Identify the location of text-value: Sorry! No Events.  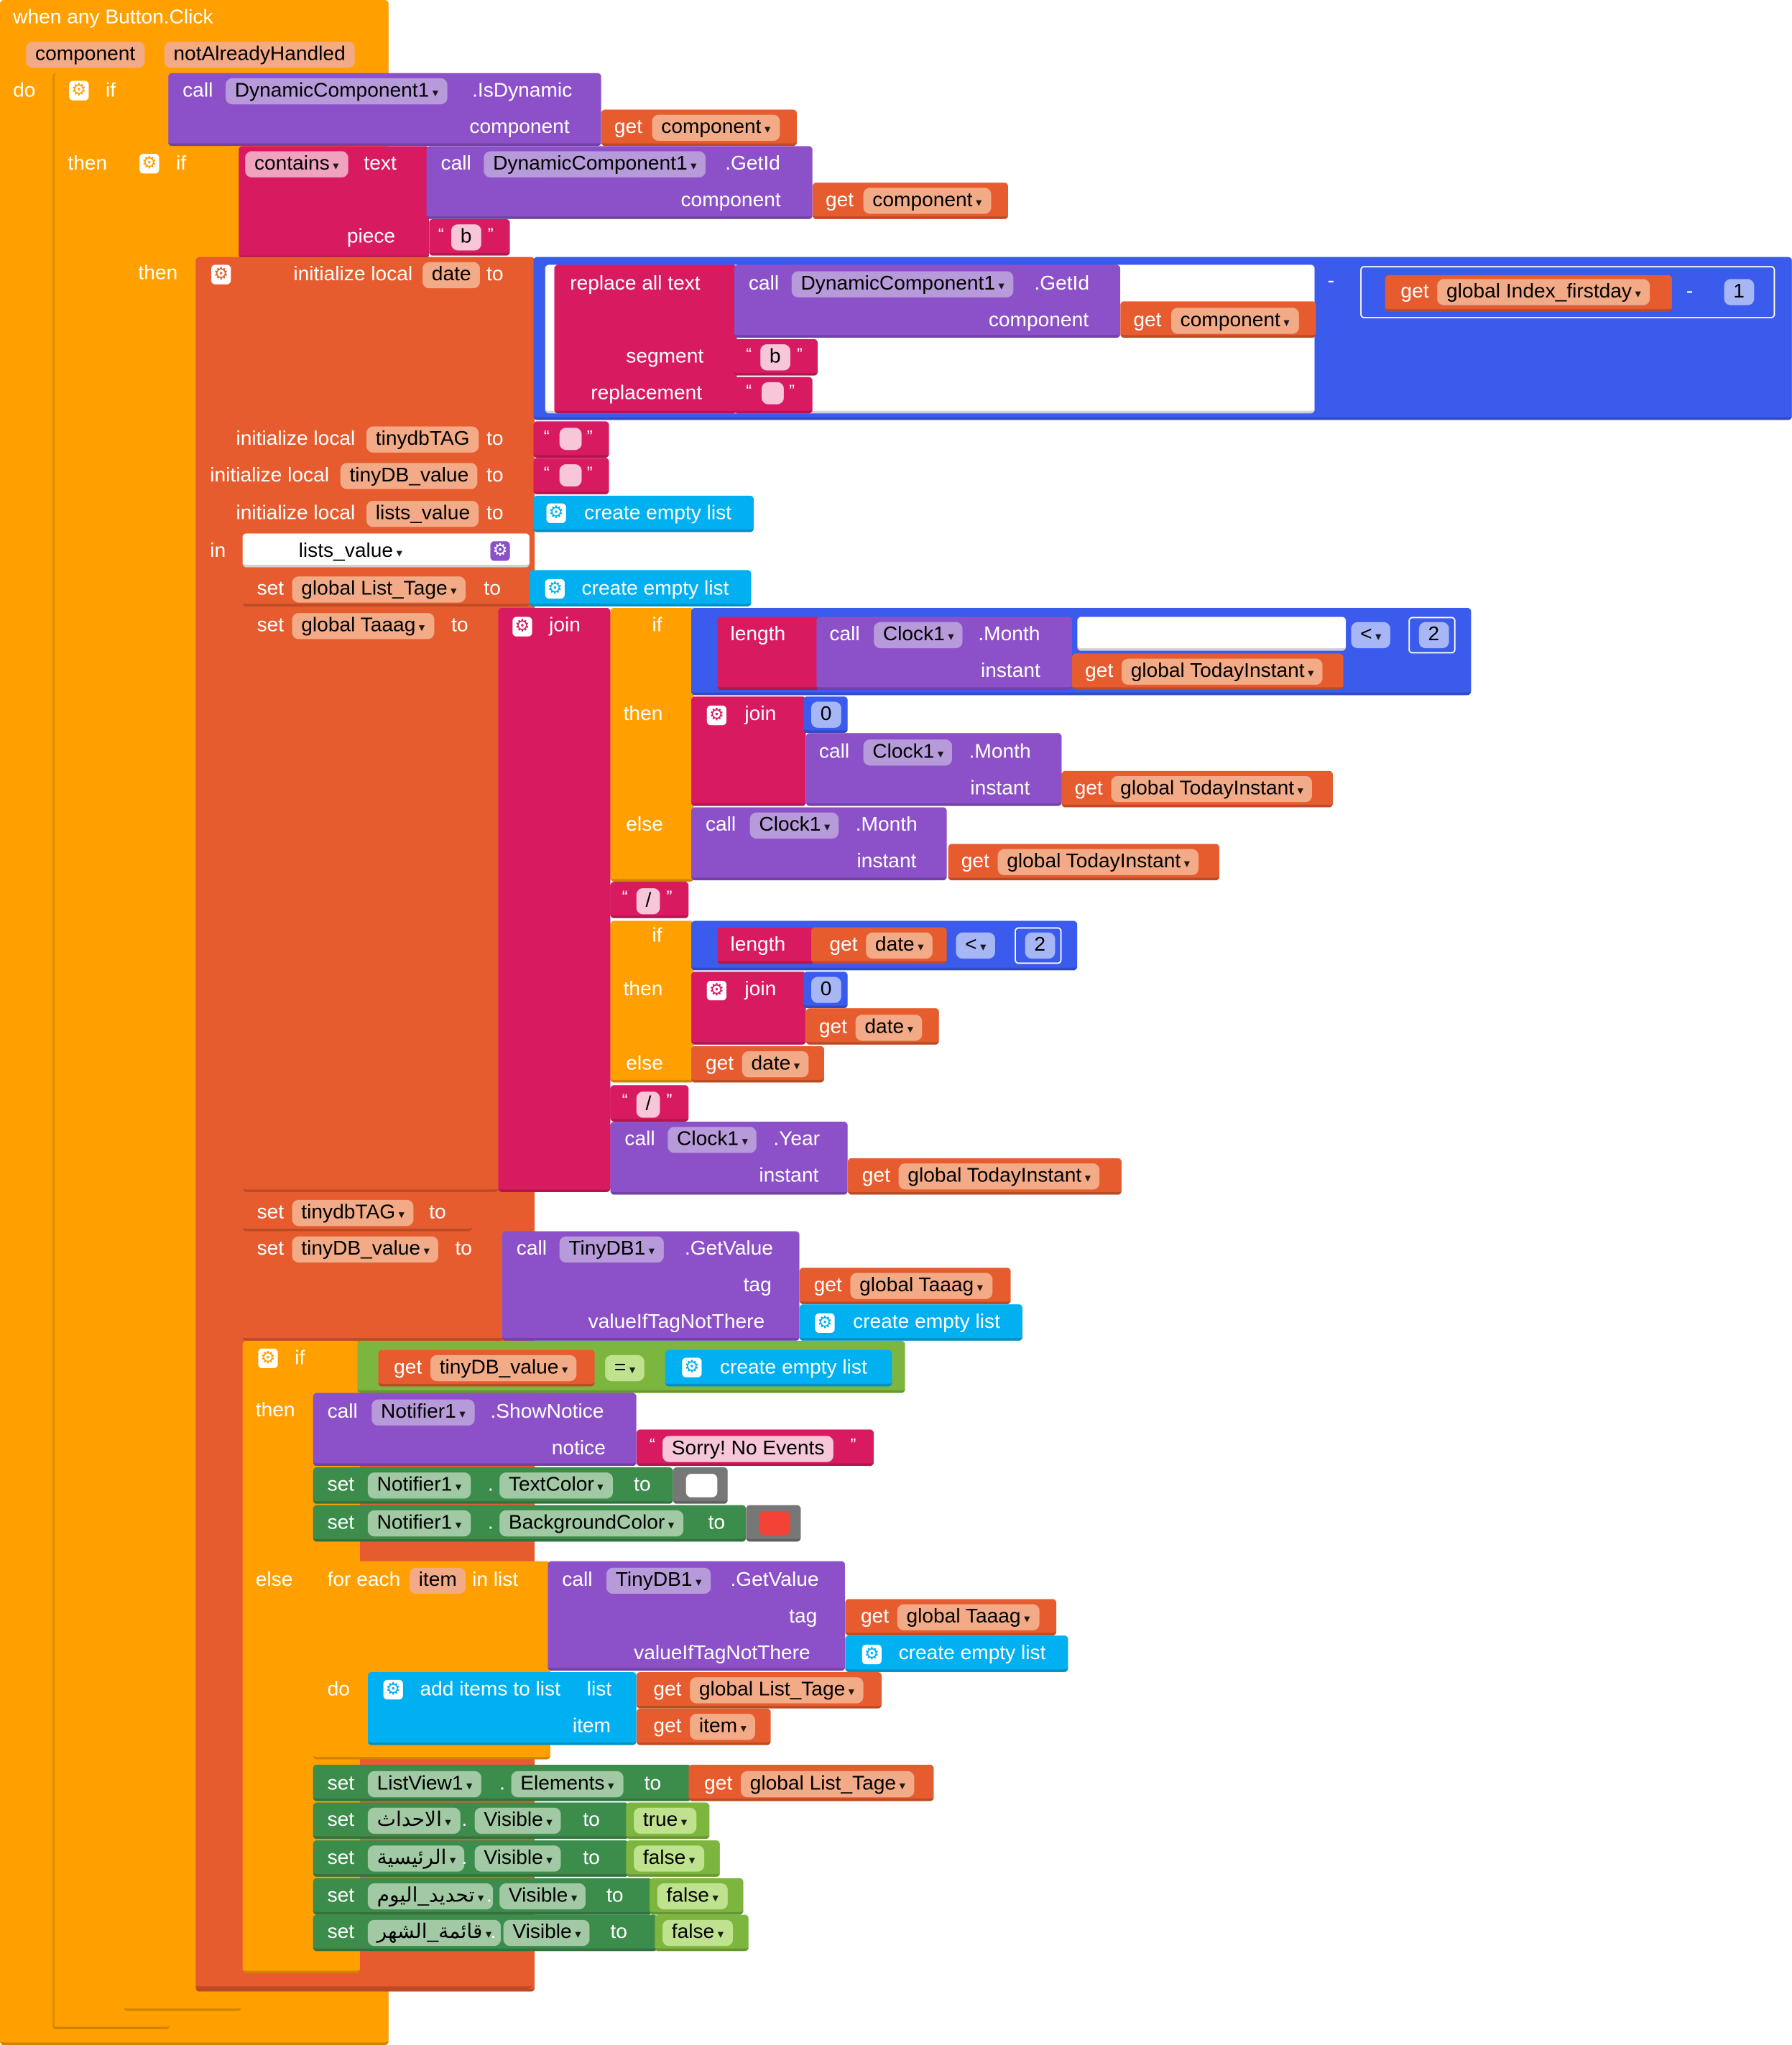
(748, 1449).